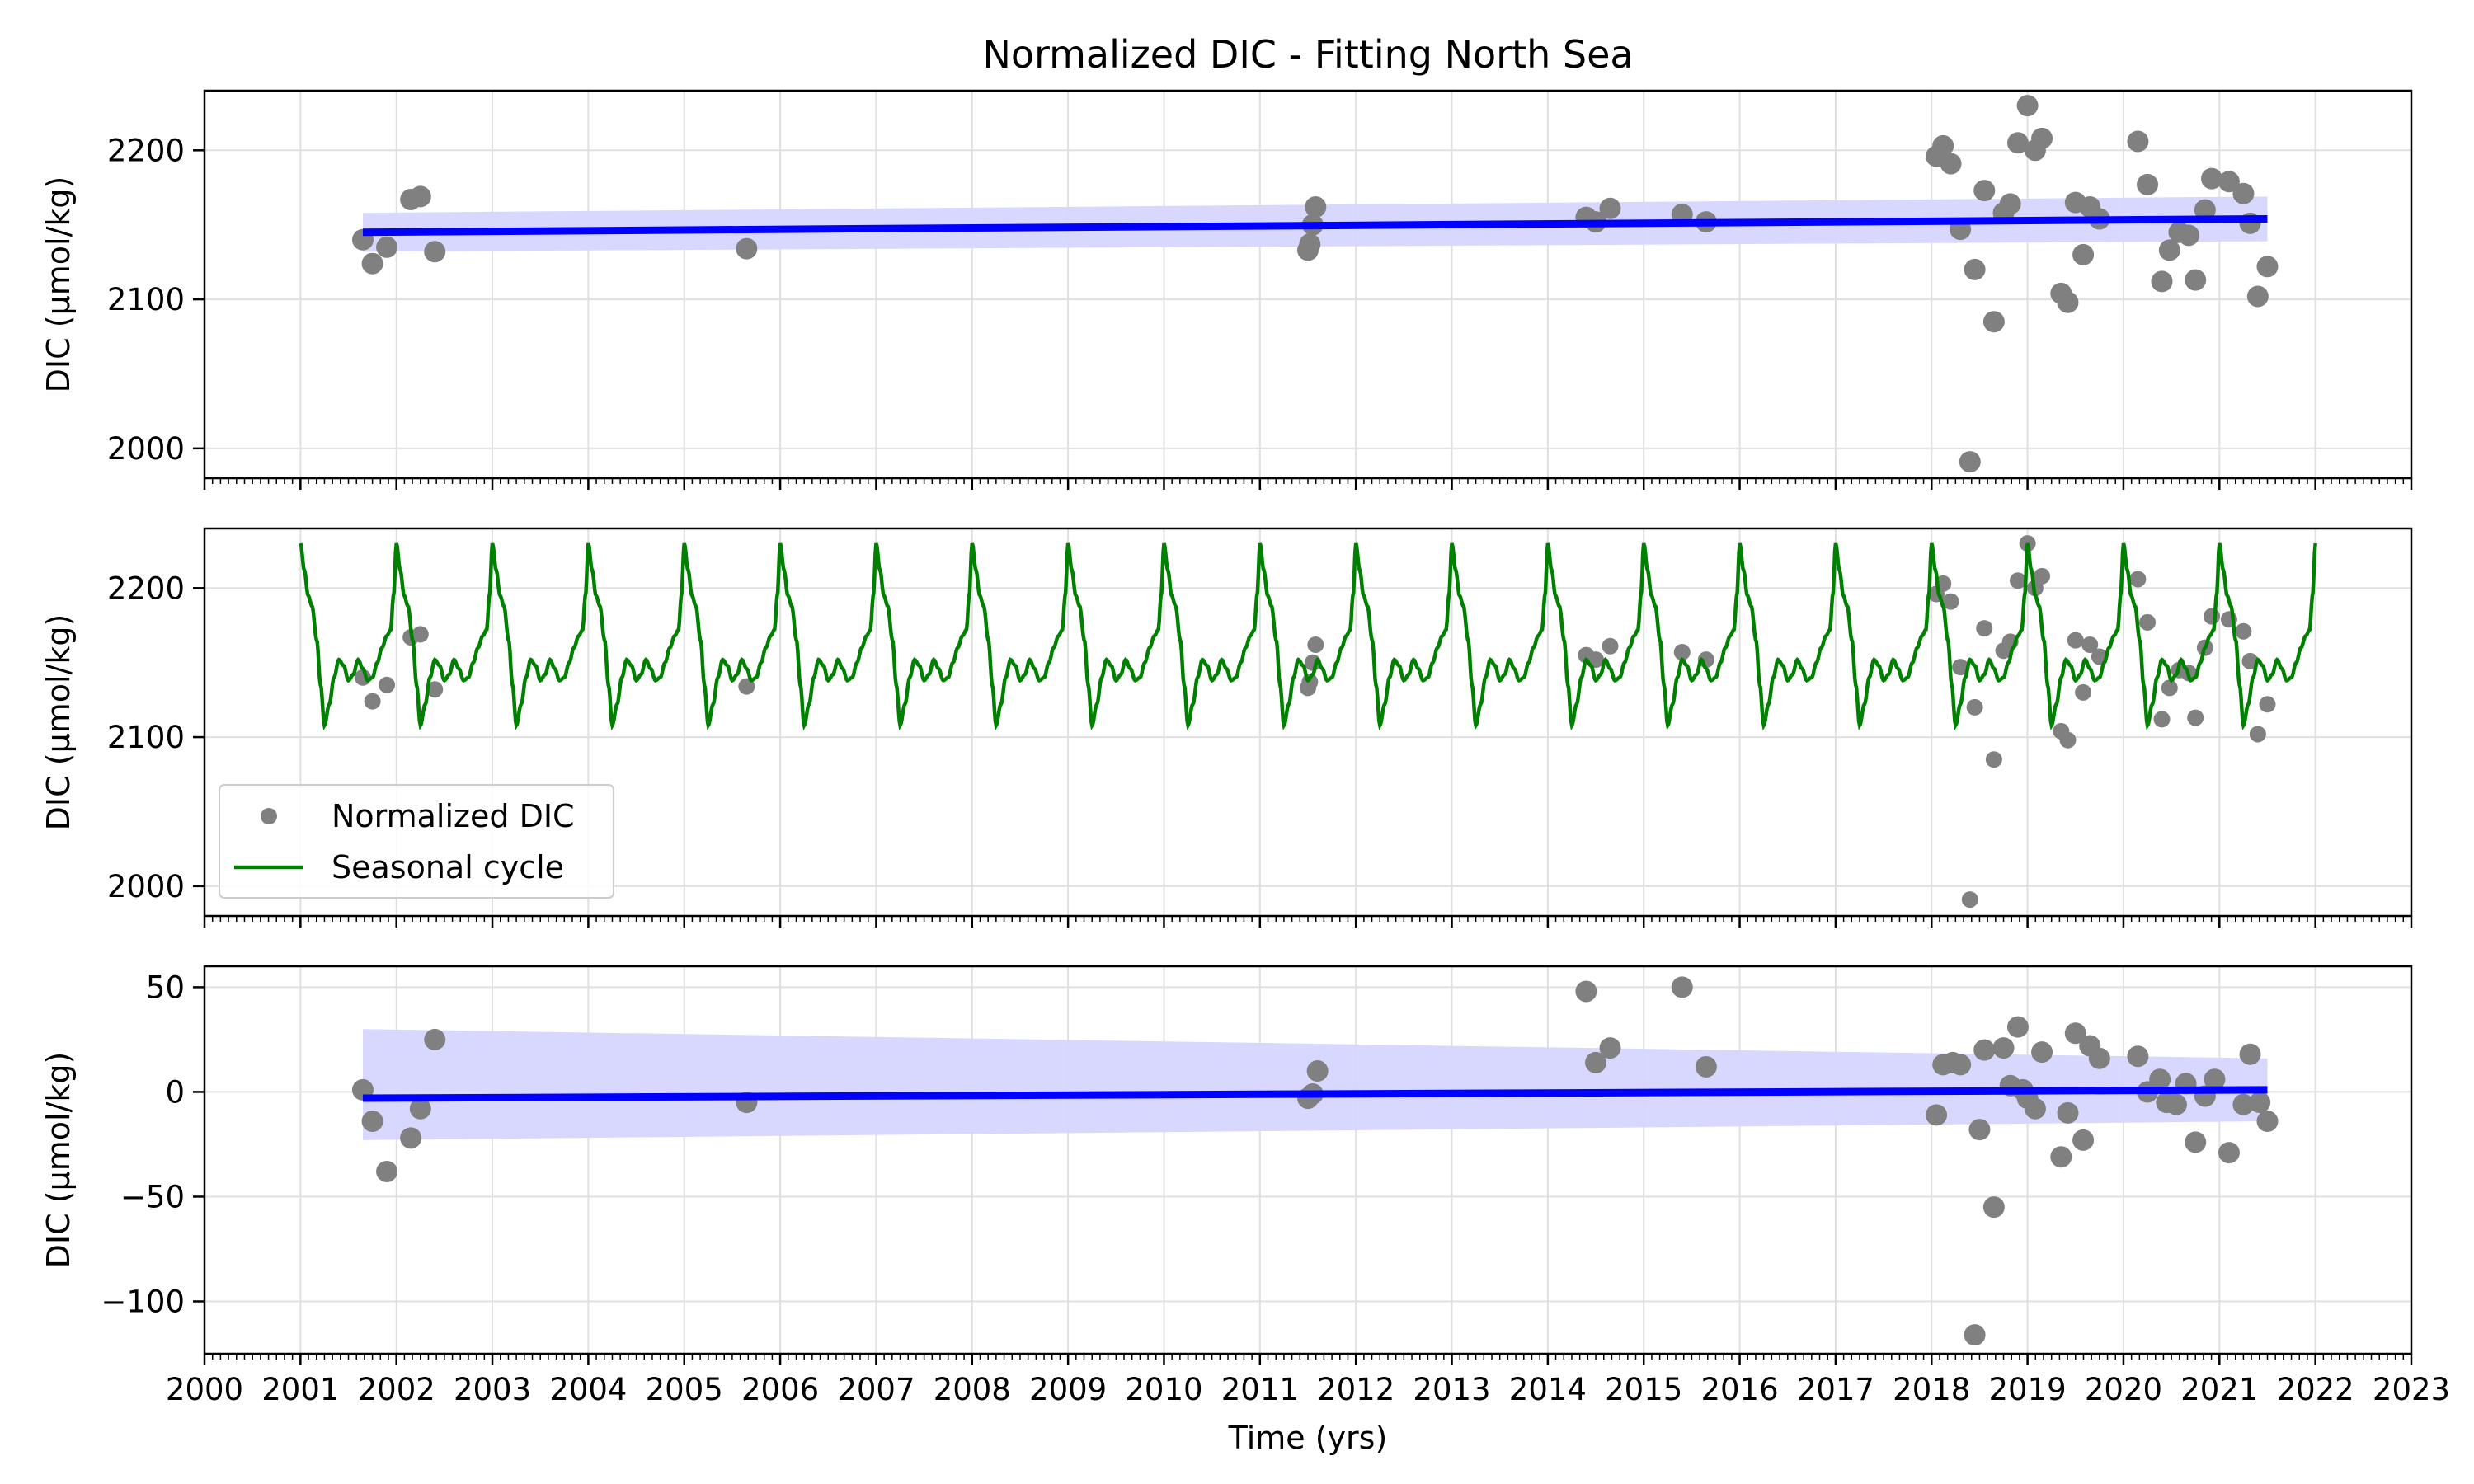 This screenshot has height=1484, width=2474. What do you see at coordinates (269, 816) in the screenshot?
I see `legend-marker-points` at bounding box center [269, 816].